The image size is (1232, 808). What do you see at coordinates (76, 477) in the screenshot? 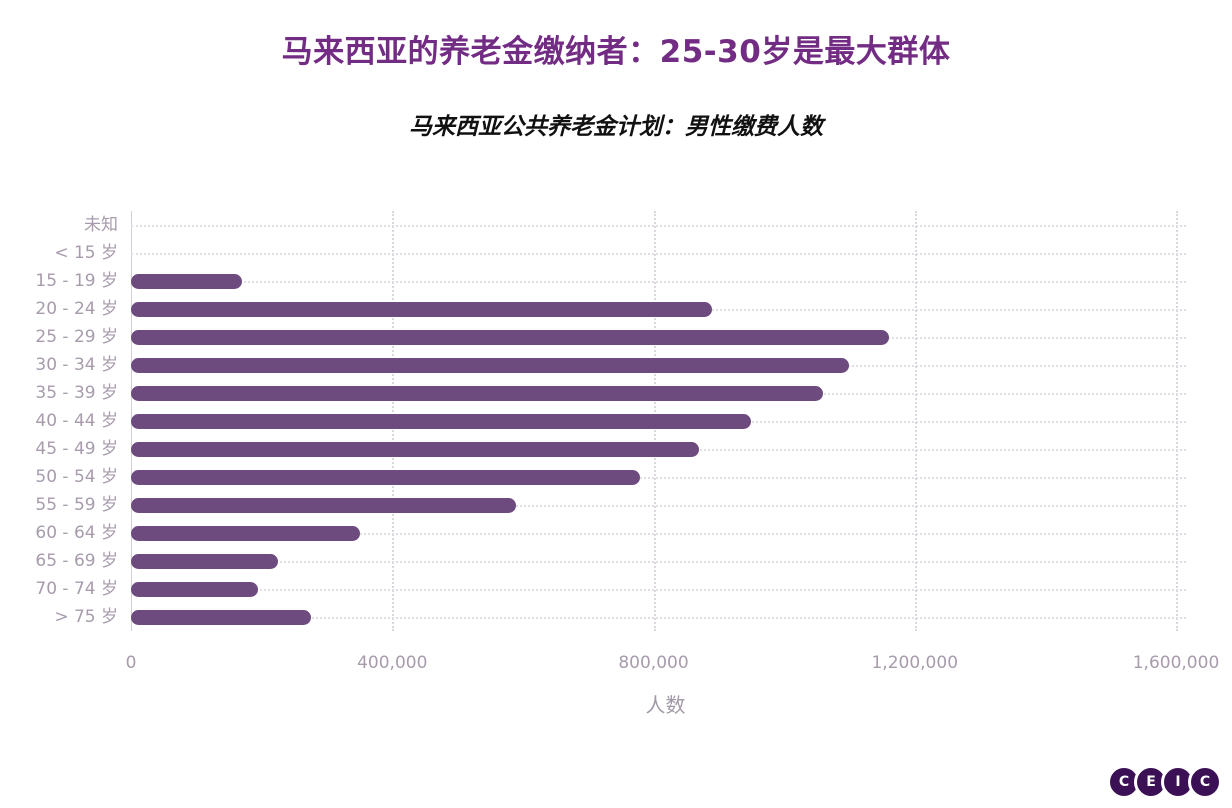
I see `category-label: 50 - 54 岁` at bounding box center [76, 477].